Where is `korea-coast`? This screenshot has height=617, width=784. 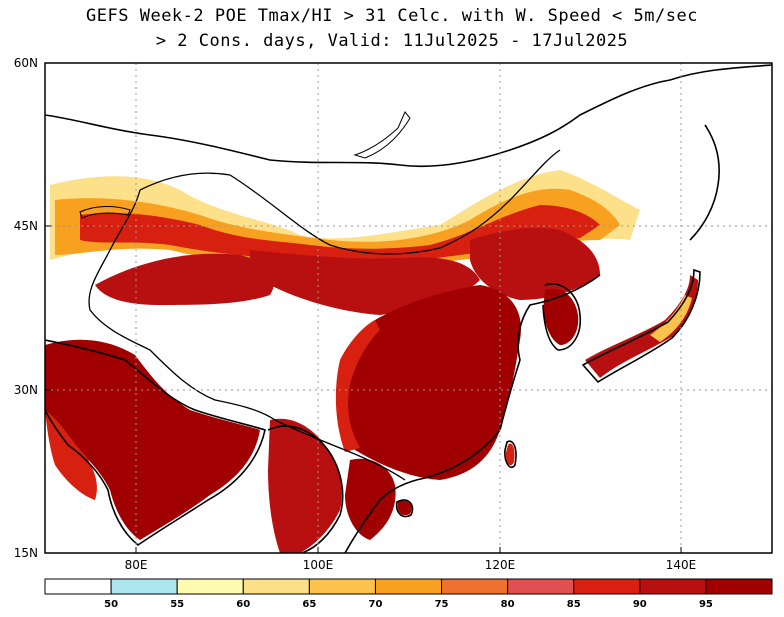
korea-coast is located at coordinates (562, 317).